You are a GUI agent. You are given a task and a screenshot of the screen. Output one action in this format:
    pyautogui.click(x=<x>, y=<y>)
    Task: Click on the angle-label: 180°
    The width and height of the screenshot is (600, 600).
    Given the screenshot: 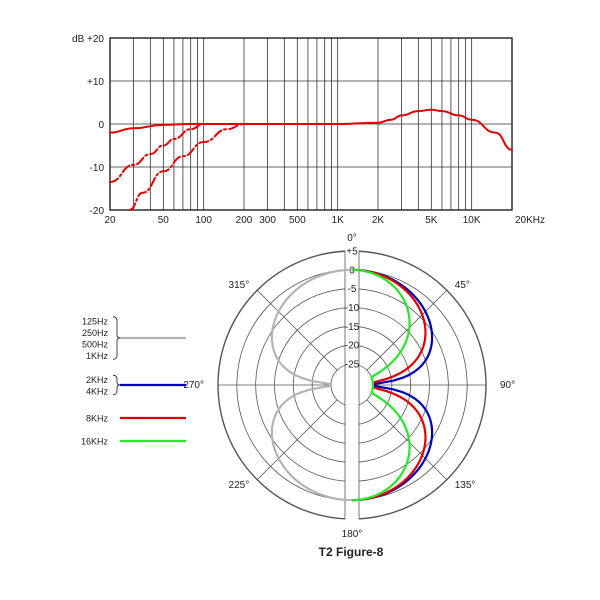 What is the action you would take?
    pyautogui.click(x=352, y=534)
    